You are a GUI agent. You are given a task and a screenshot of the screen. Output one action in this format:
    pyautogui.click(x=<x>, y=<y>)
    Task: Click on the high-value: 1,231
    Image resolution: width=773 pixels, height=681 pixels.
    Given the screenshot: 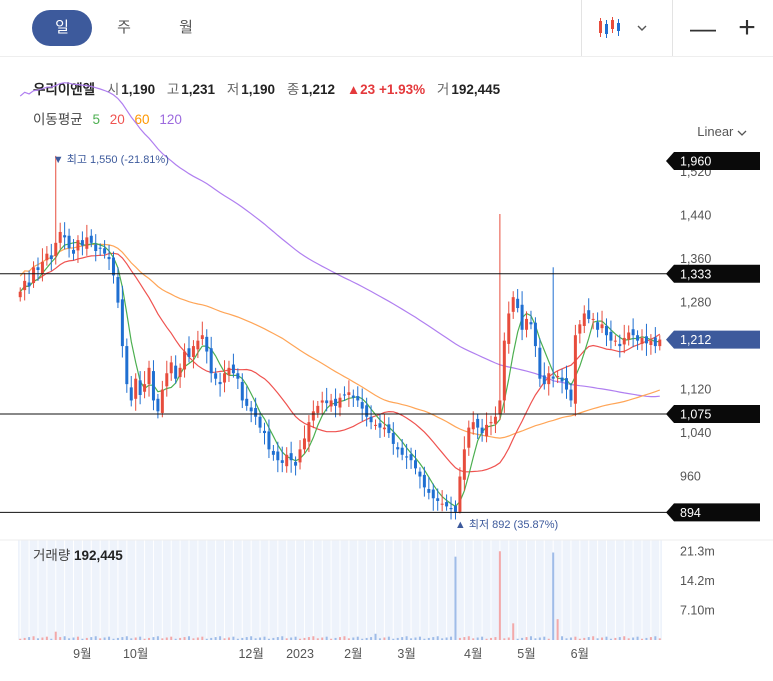 What is the action you would take?
    pyautogui.click(x=198, y=89)
    